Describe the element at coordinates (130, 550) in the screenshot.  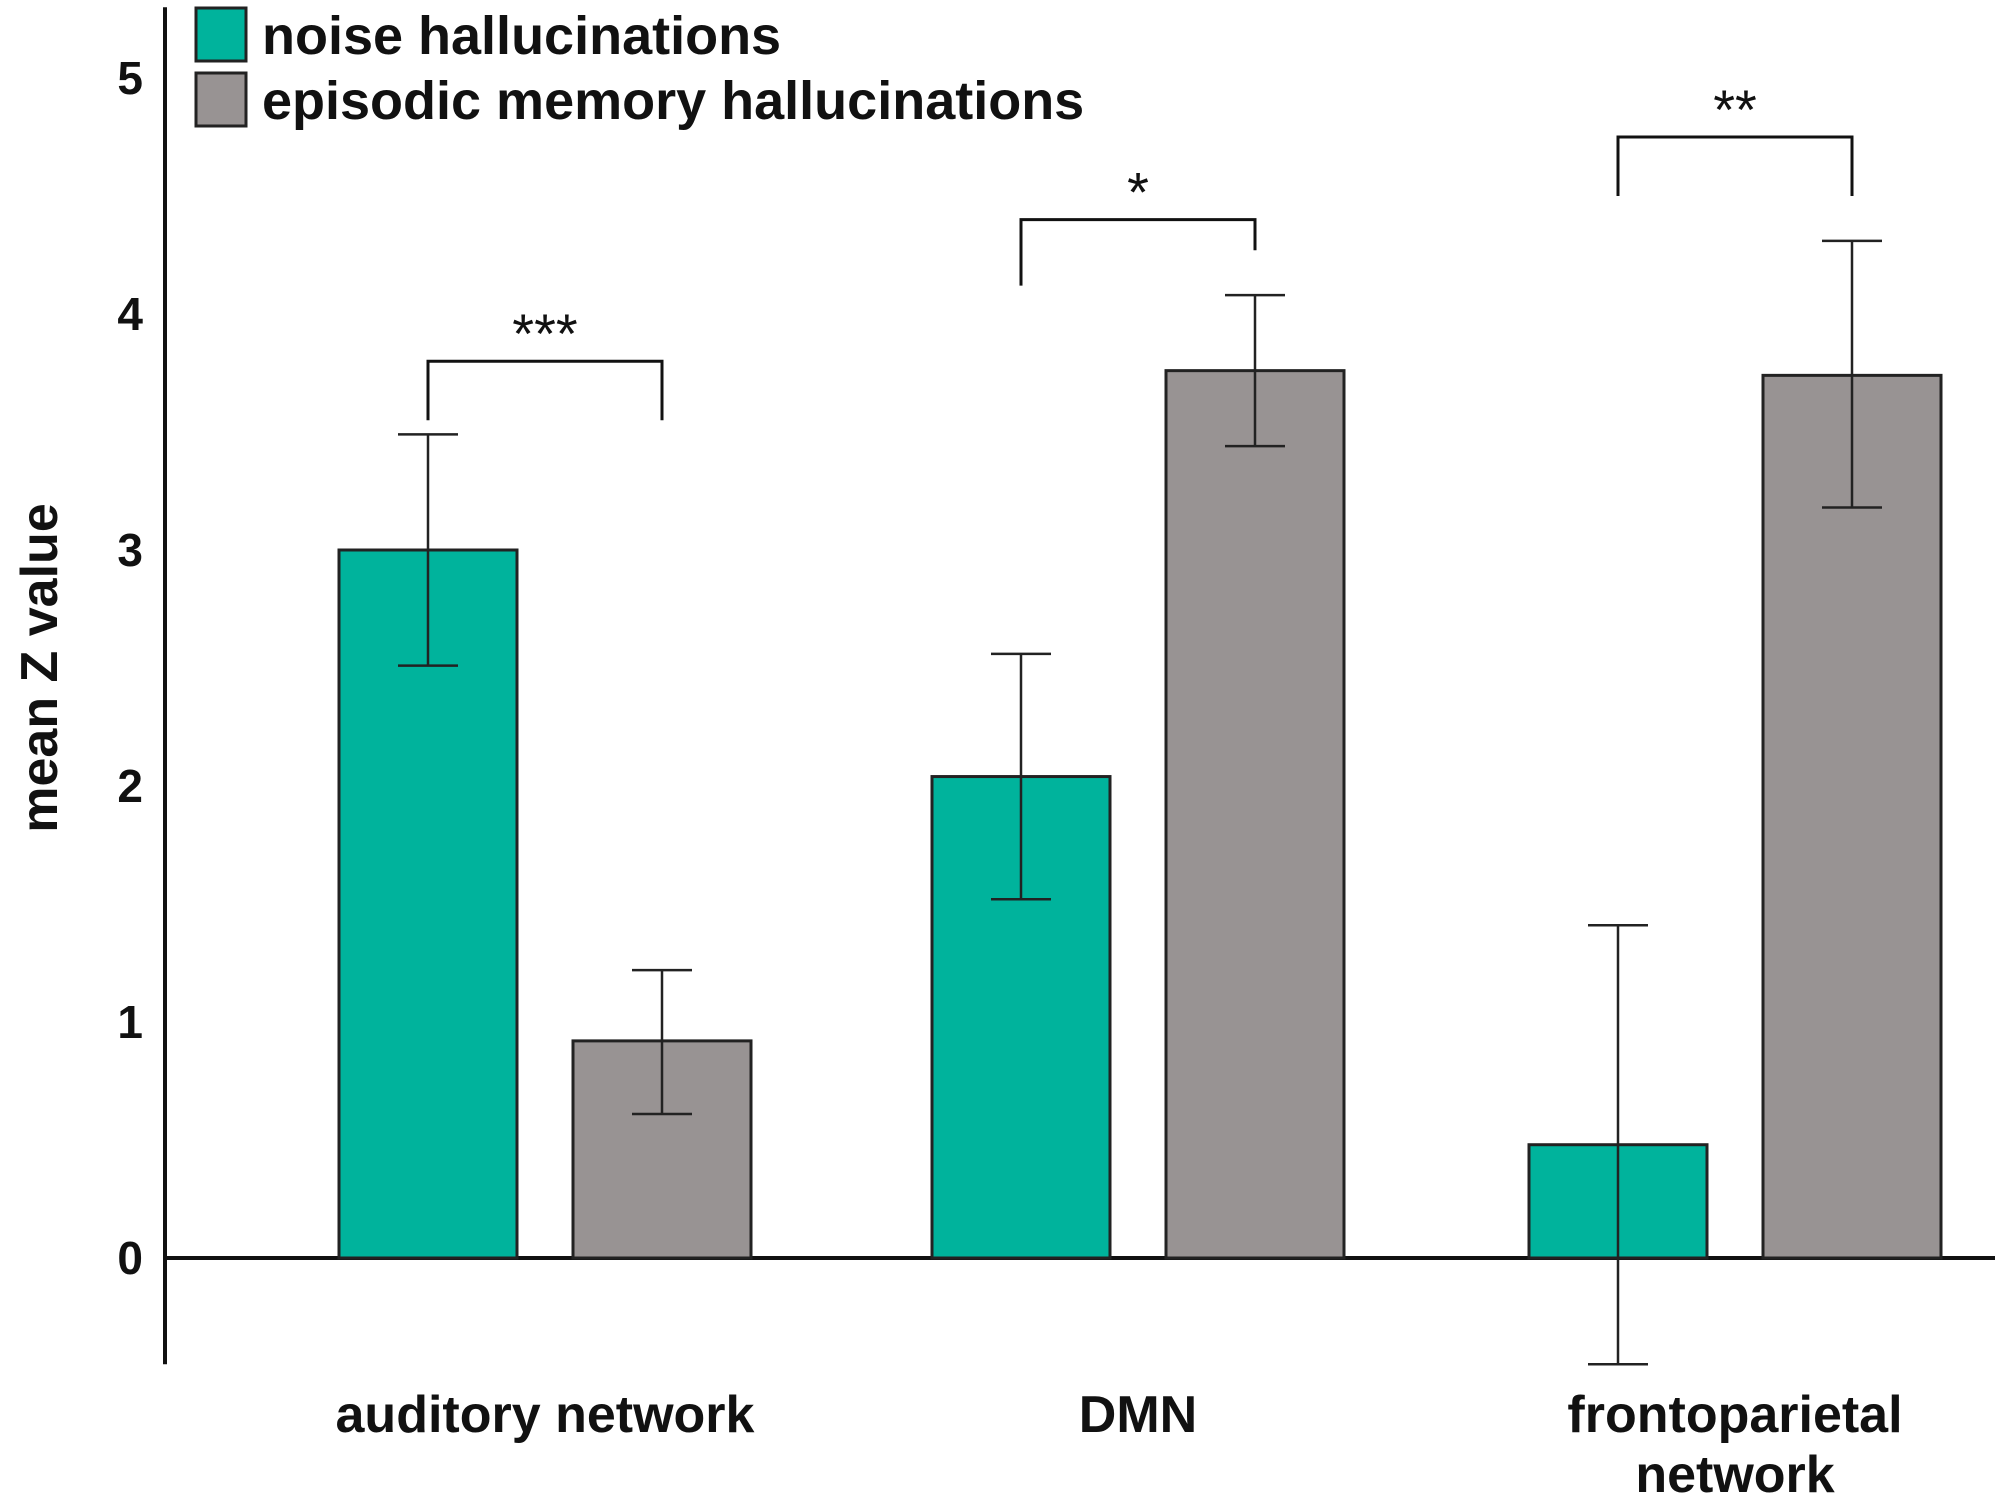
I see `y-tick-label: 3` at that location.